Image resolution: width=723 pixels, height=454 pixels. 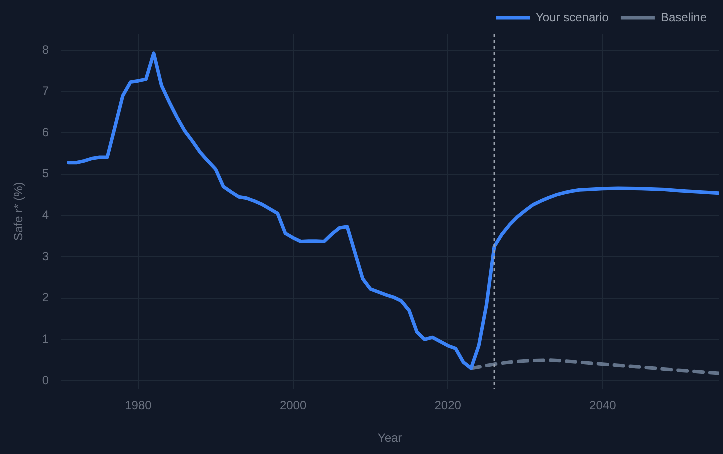 What do you see at coordinates (573, 17) in the screenshot?
I see `legend-label: Your scenario` at bounding box center [573, 17].